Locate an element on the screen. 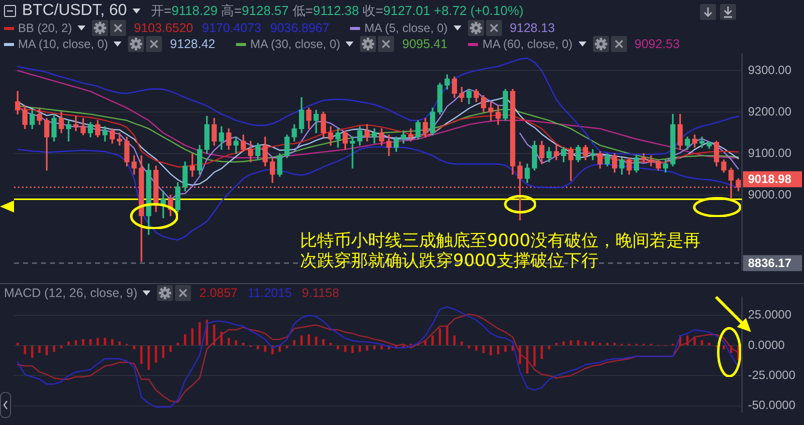 Image resolution: width=804 pixels, height=425 pixels. chart-title: BTC/USDT, 60 is located at coordinates (74, 11).